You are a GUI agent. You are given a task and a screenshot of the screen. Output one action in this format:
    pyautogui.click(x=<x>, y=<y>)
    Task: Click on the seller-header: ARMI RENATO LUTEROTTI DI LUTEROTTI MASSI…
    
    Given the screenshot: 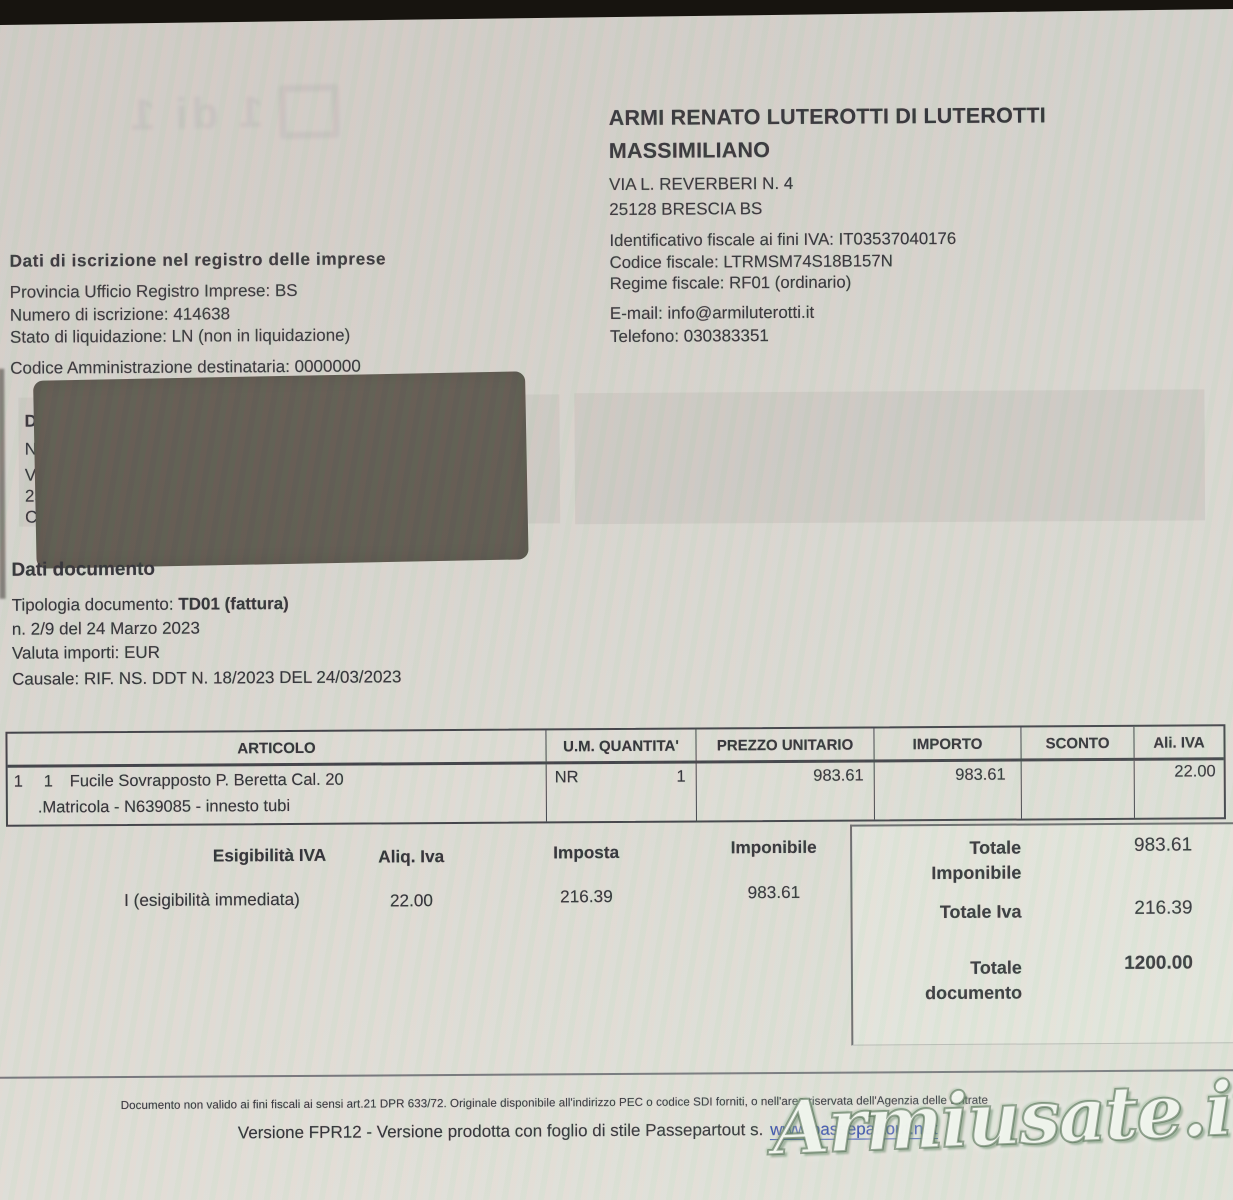 What is the action you would take?
    pyautogui.click(x=909, y=222)
    